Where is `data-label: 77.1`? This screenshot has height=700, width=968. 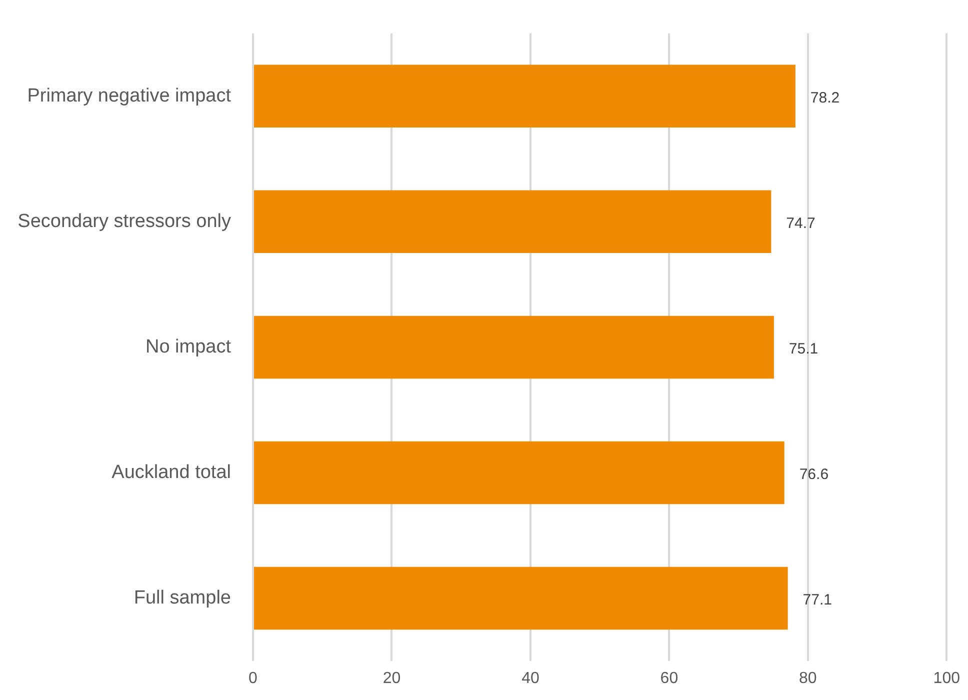
data-label: 77.1 is located at coordinates (817, 599).